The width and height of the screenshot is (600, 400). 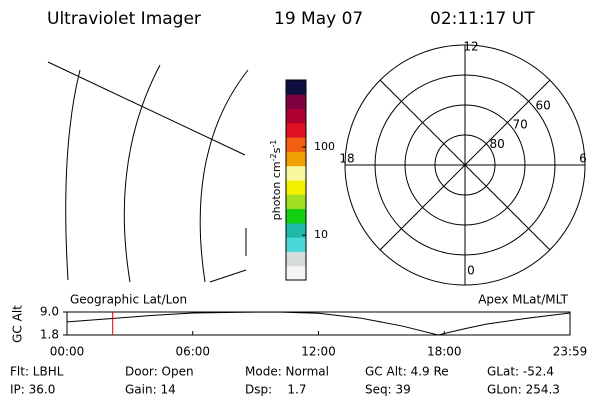 I want to click on title: Ultraviolet Imager, so click(x=124, y=19).